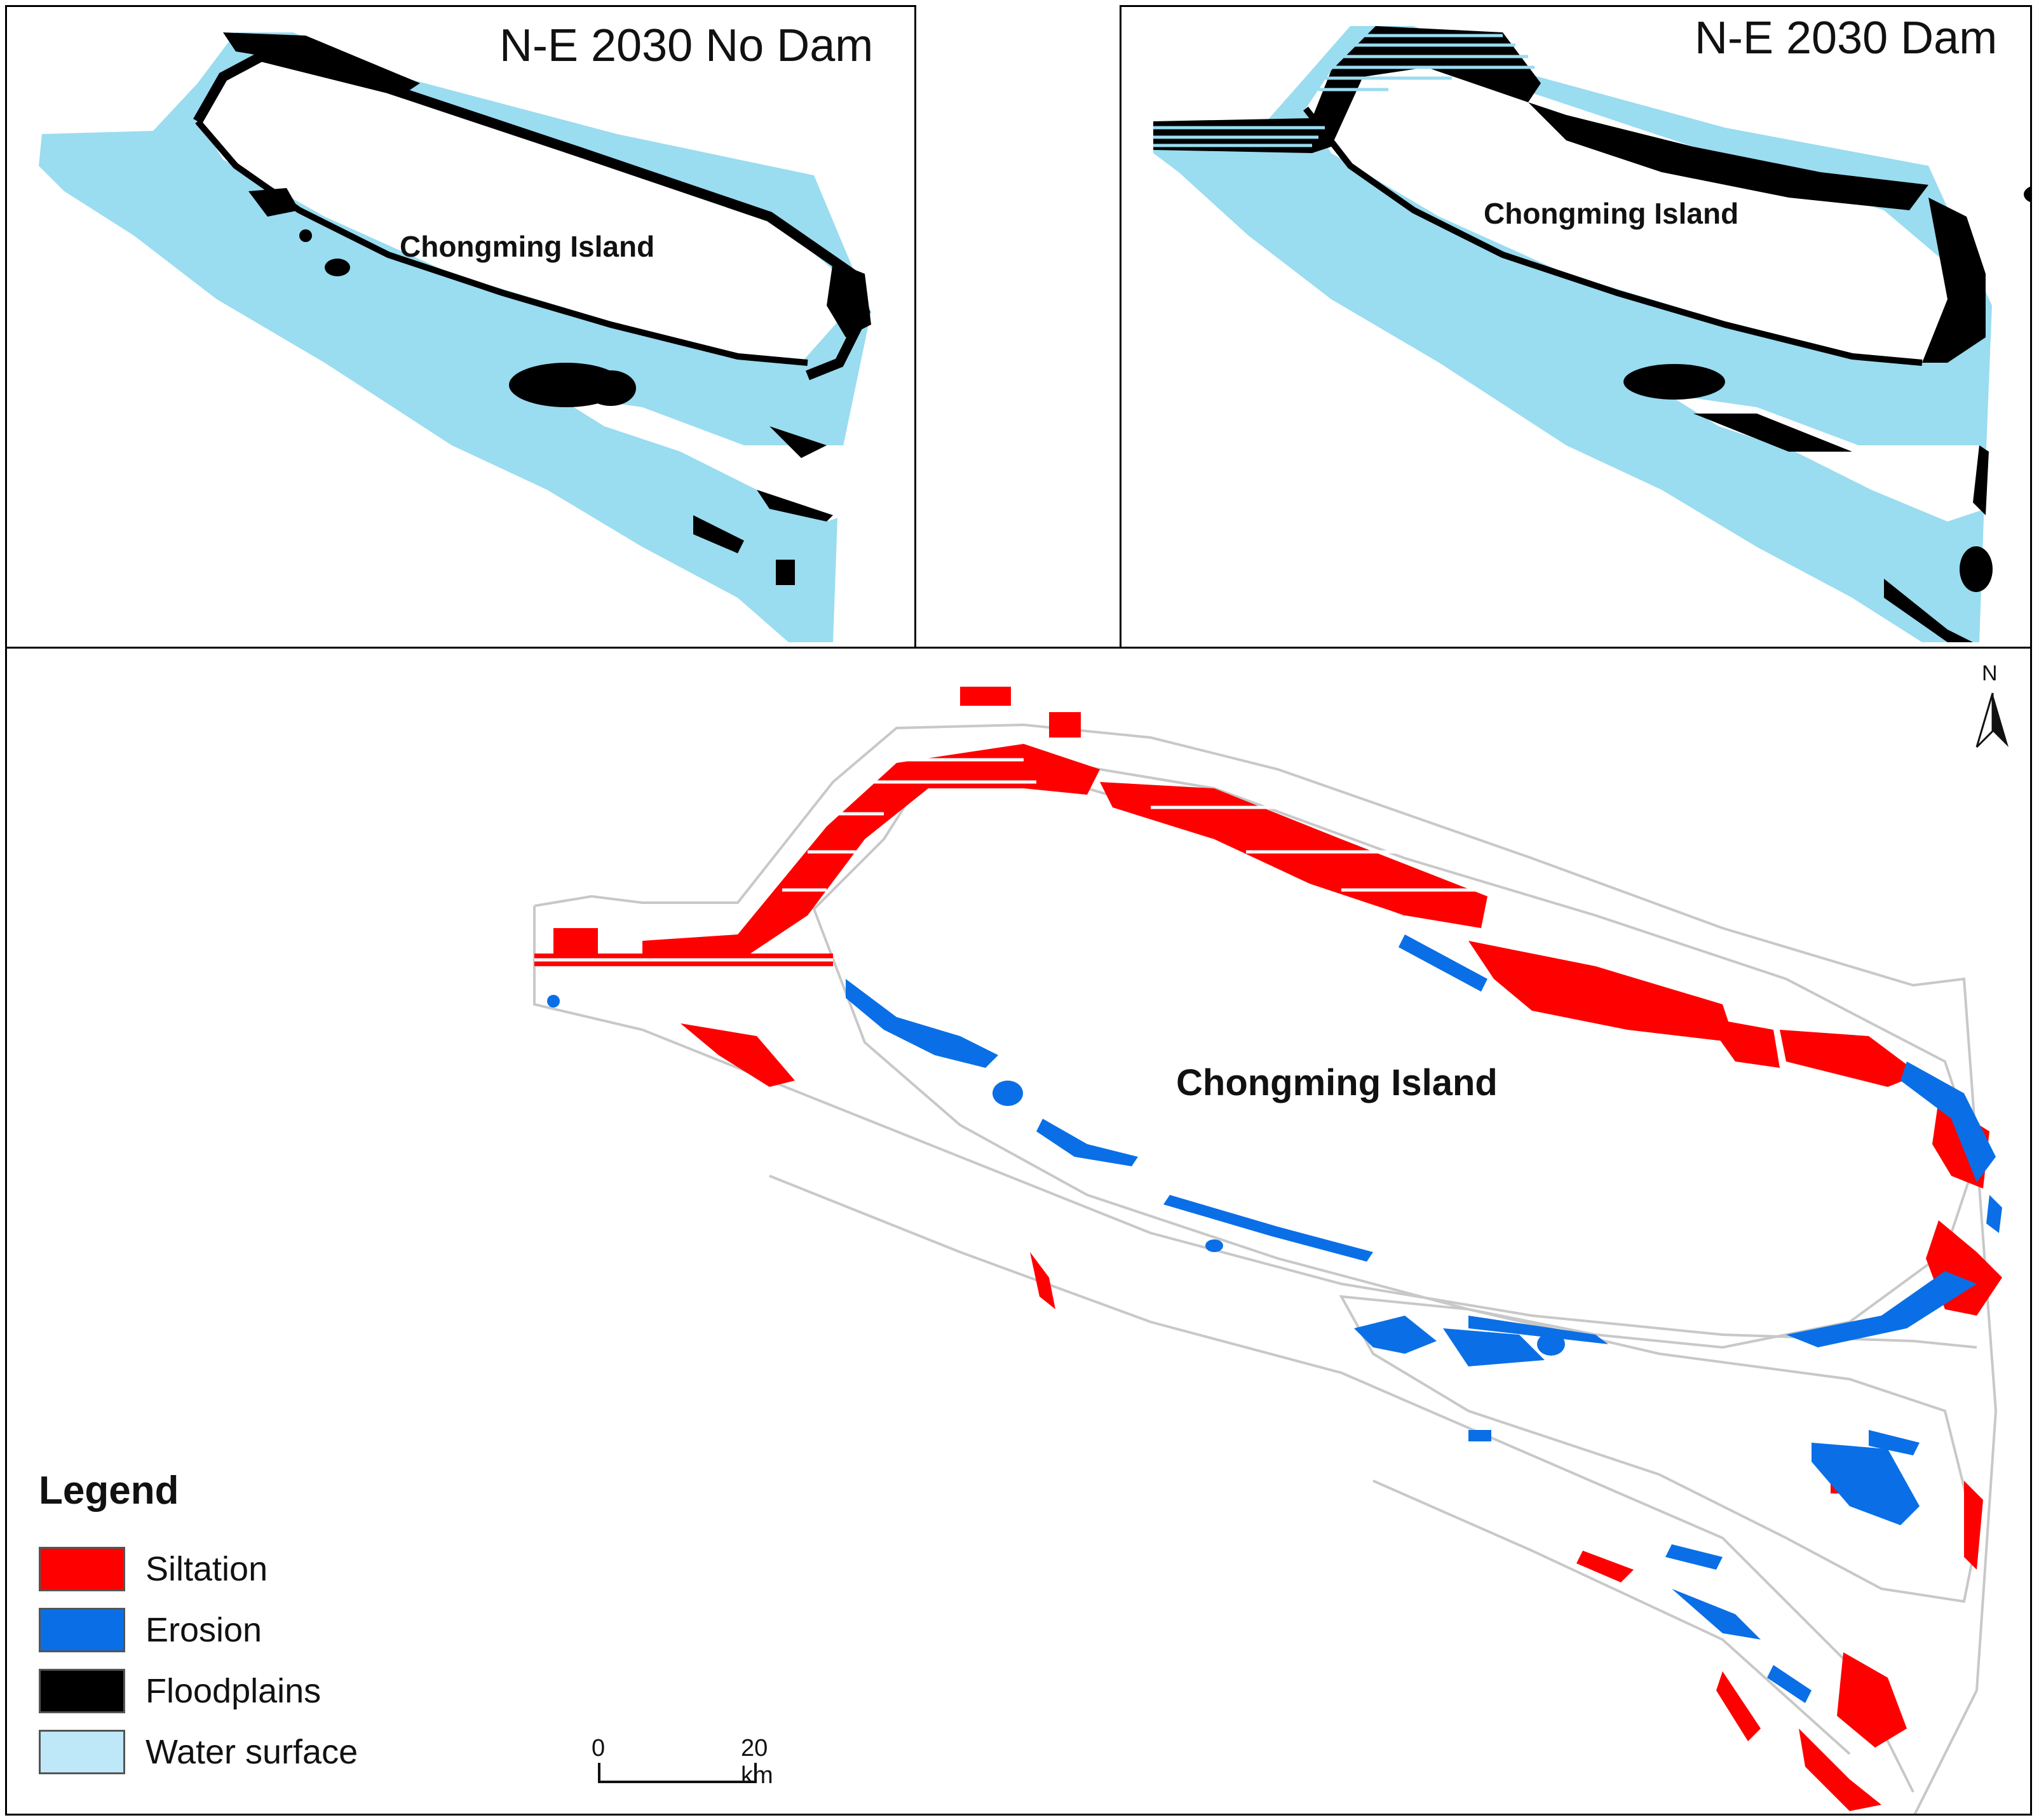  I want to click on north-arrow-icon, so click(1992, 720).